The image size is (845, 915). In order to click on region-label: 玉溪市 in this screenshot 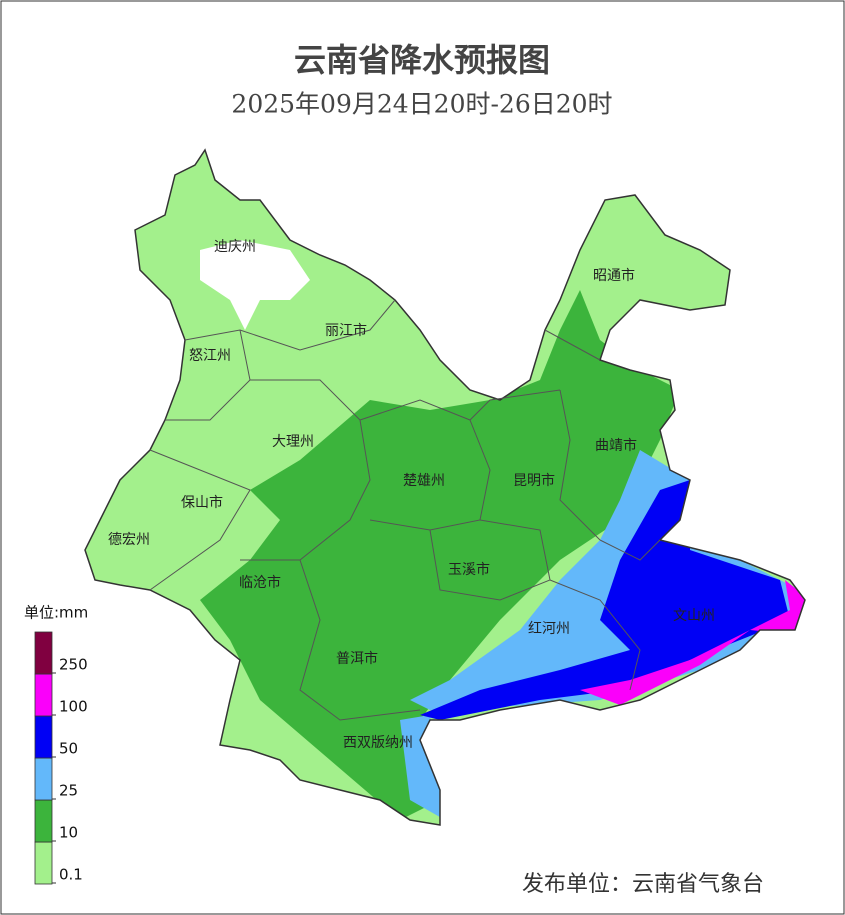, I will do `click(469, 569)`.